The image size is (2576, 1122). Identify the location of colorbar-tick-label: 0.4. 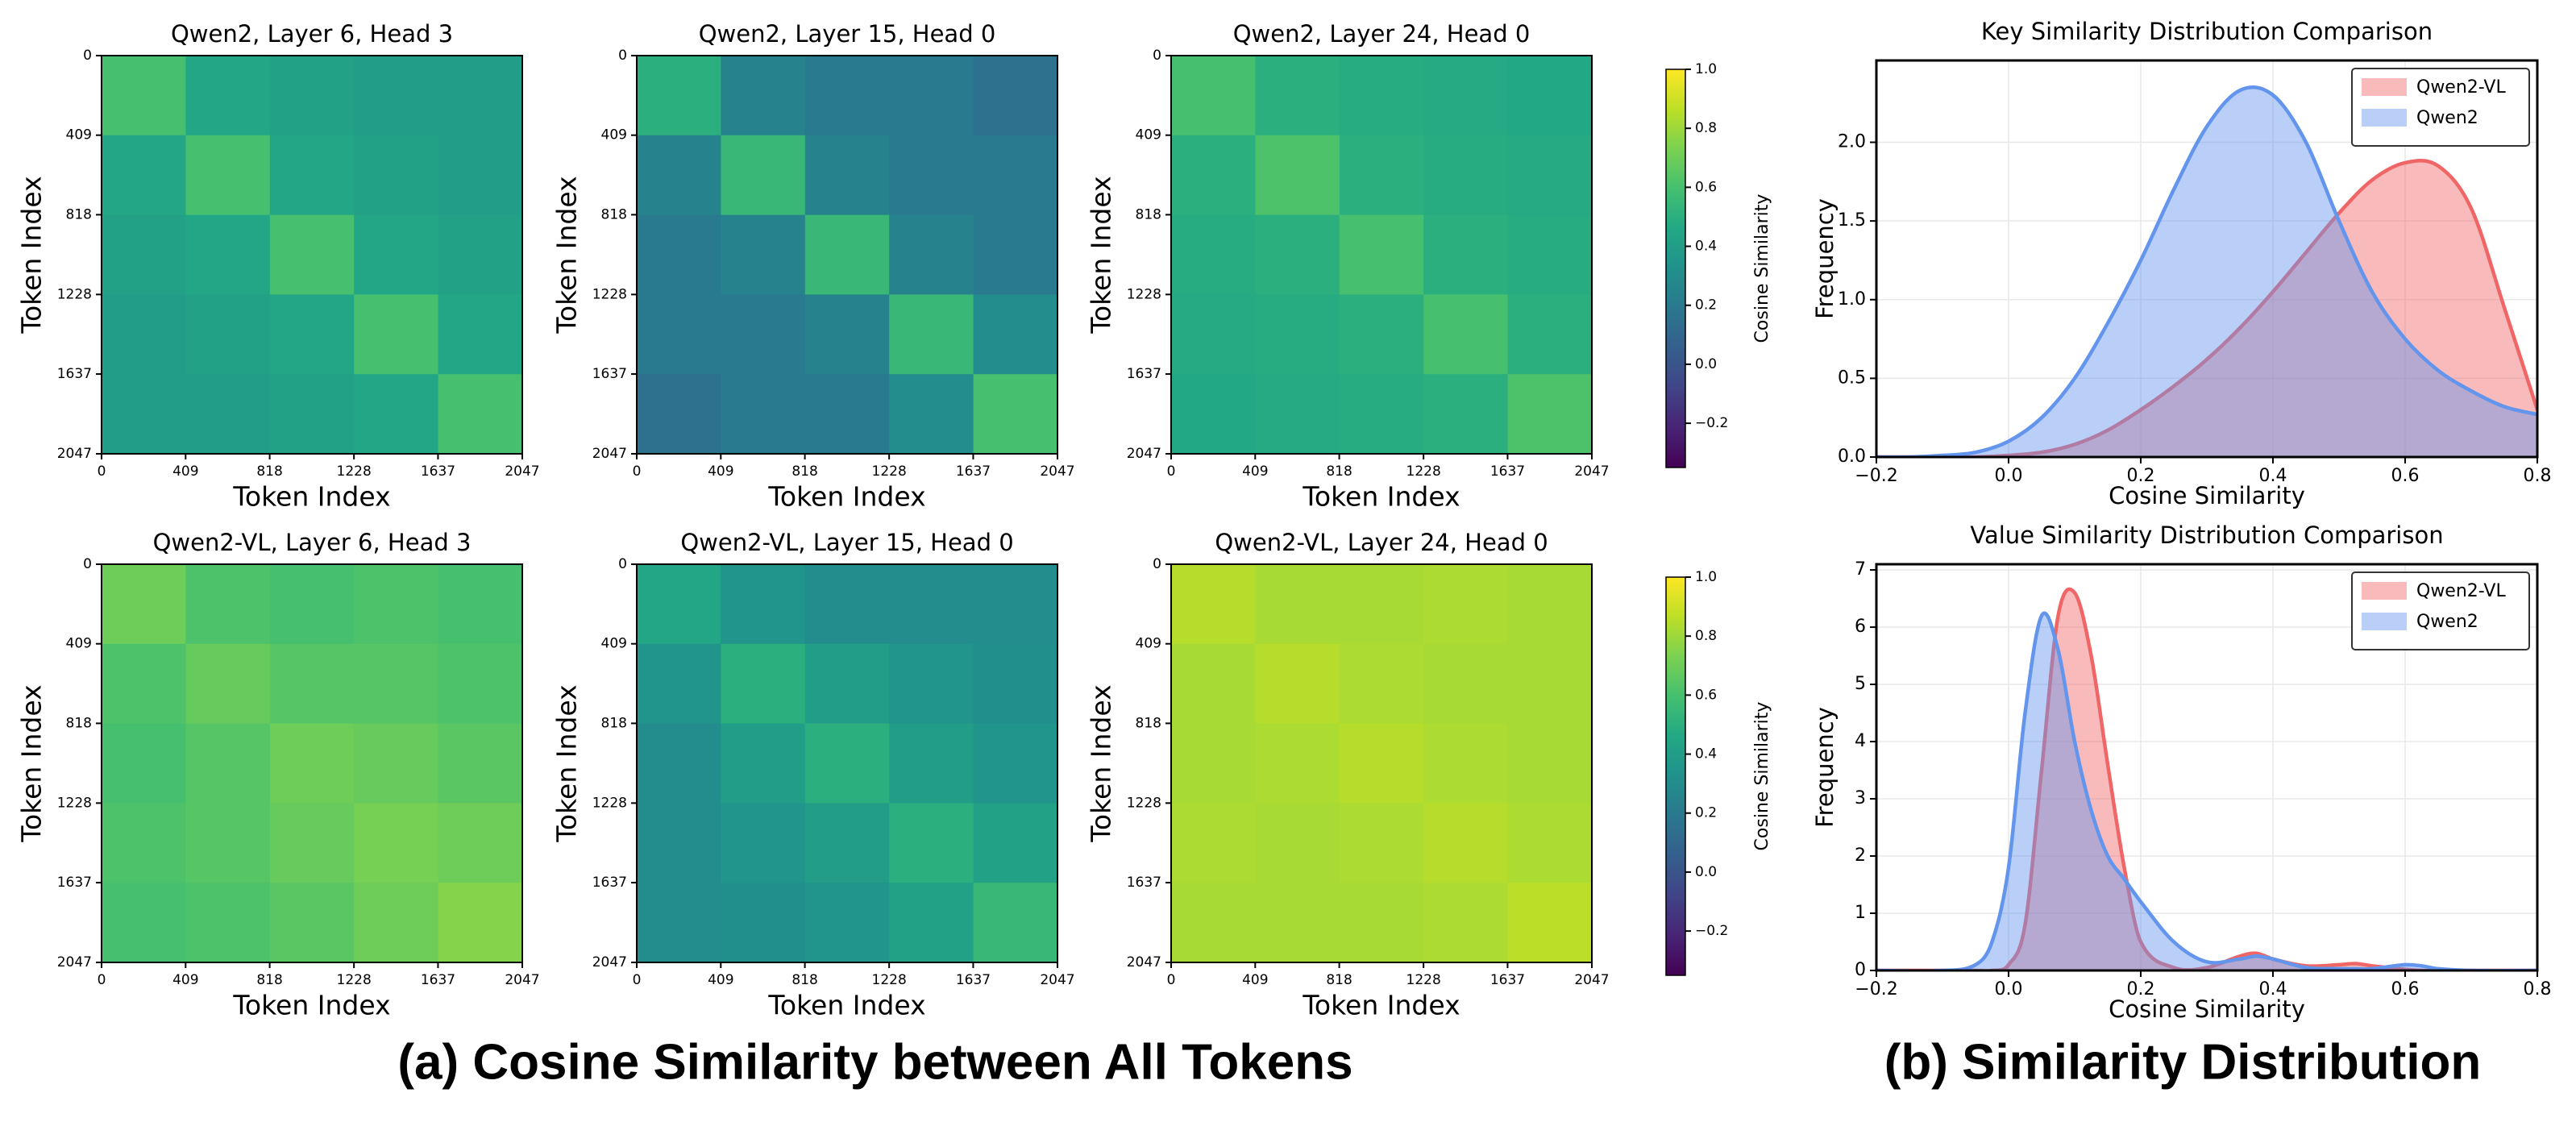
(1706, 754).